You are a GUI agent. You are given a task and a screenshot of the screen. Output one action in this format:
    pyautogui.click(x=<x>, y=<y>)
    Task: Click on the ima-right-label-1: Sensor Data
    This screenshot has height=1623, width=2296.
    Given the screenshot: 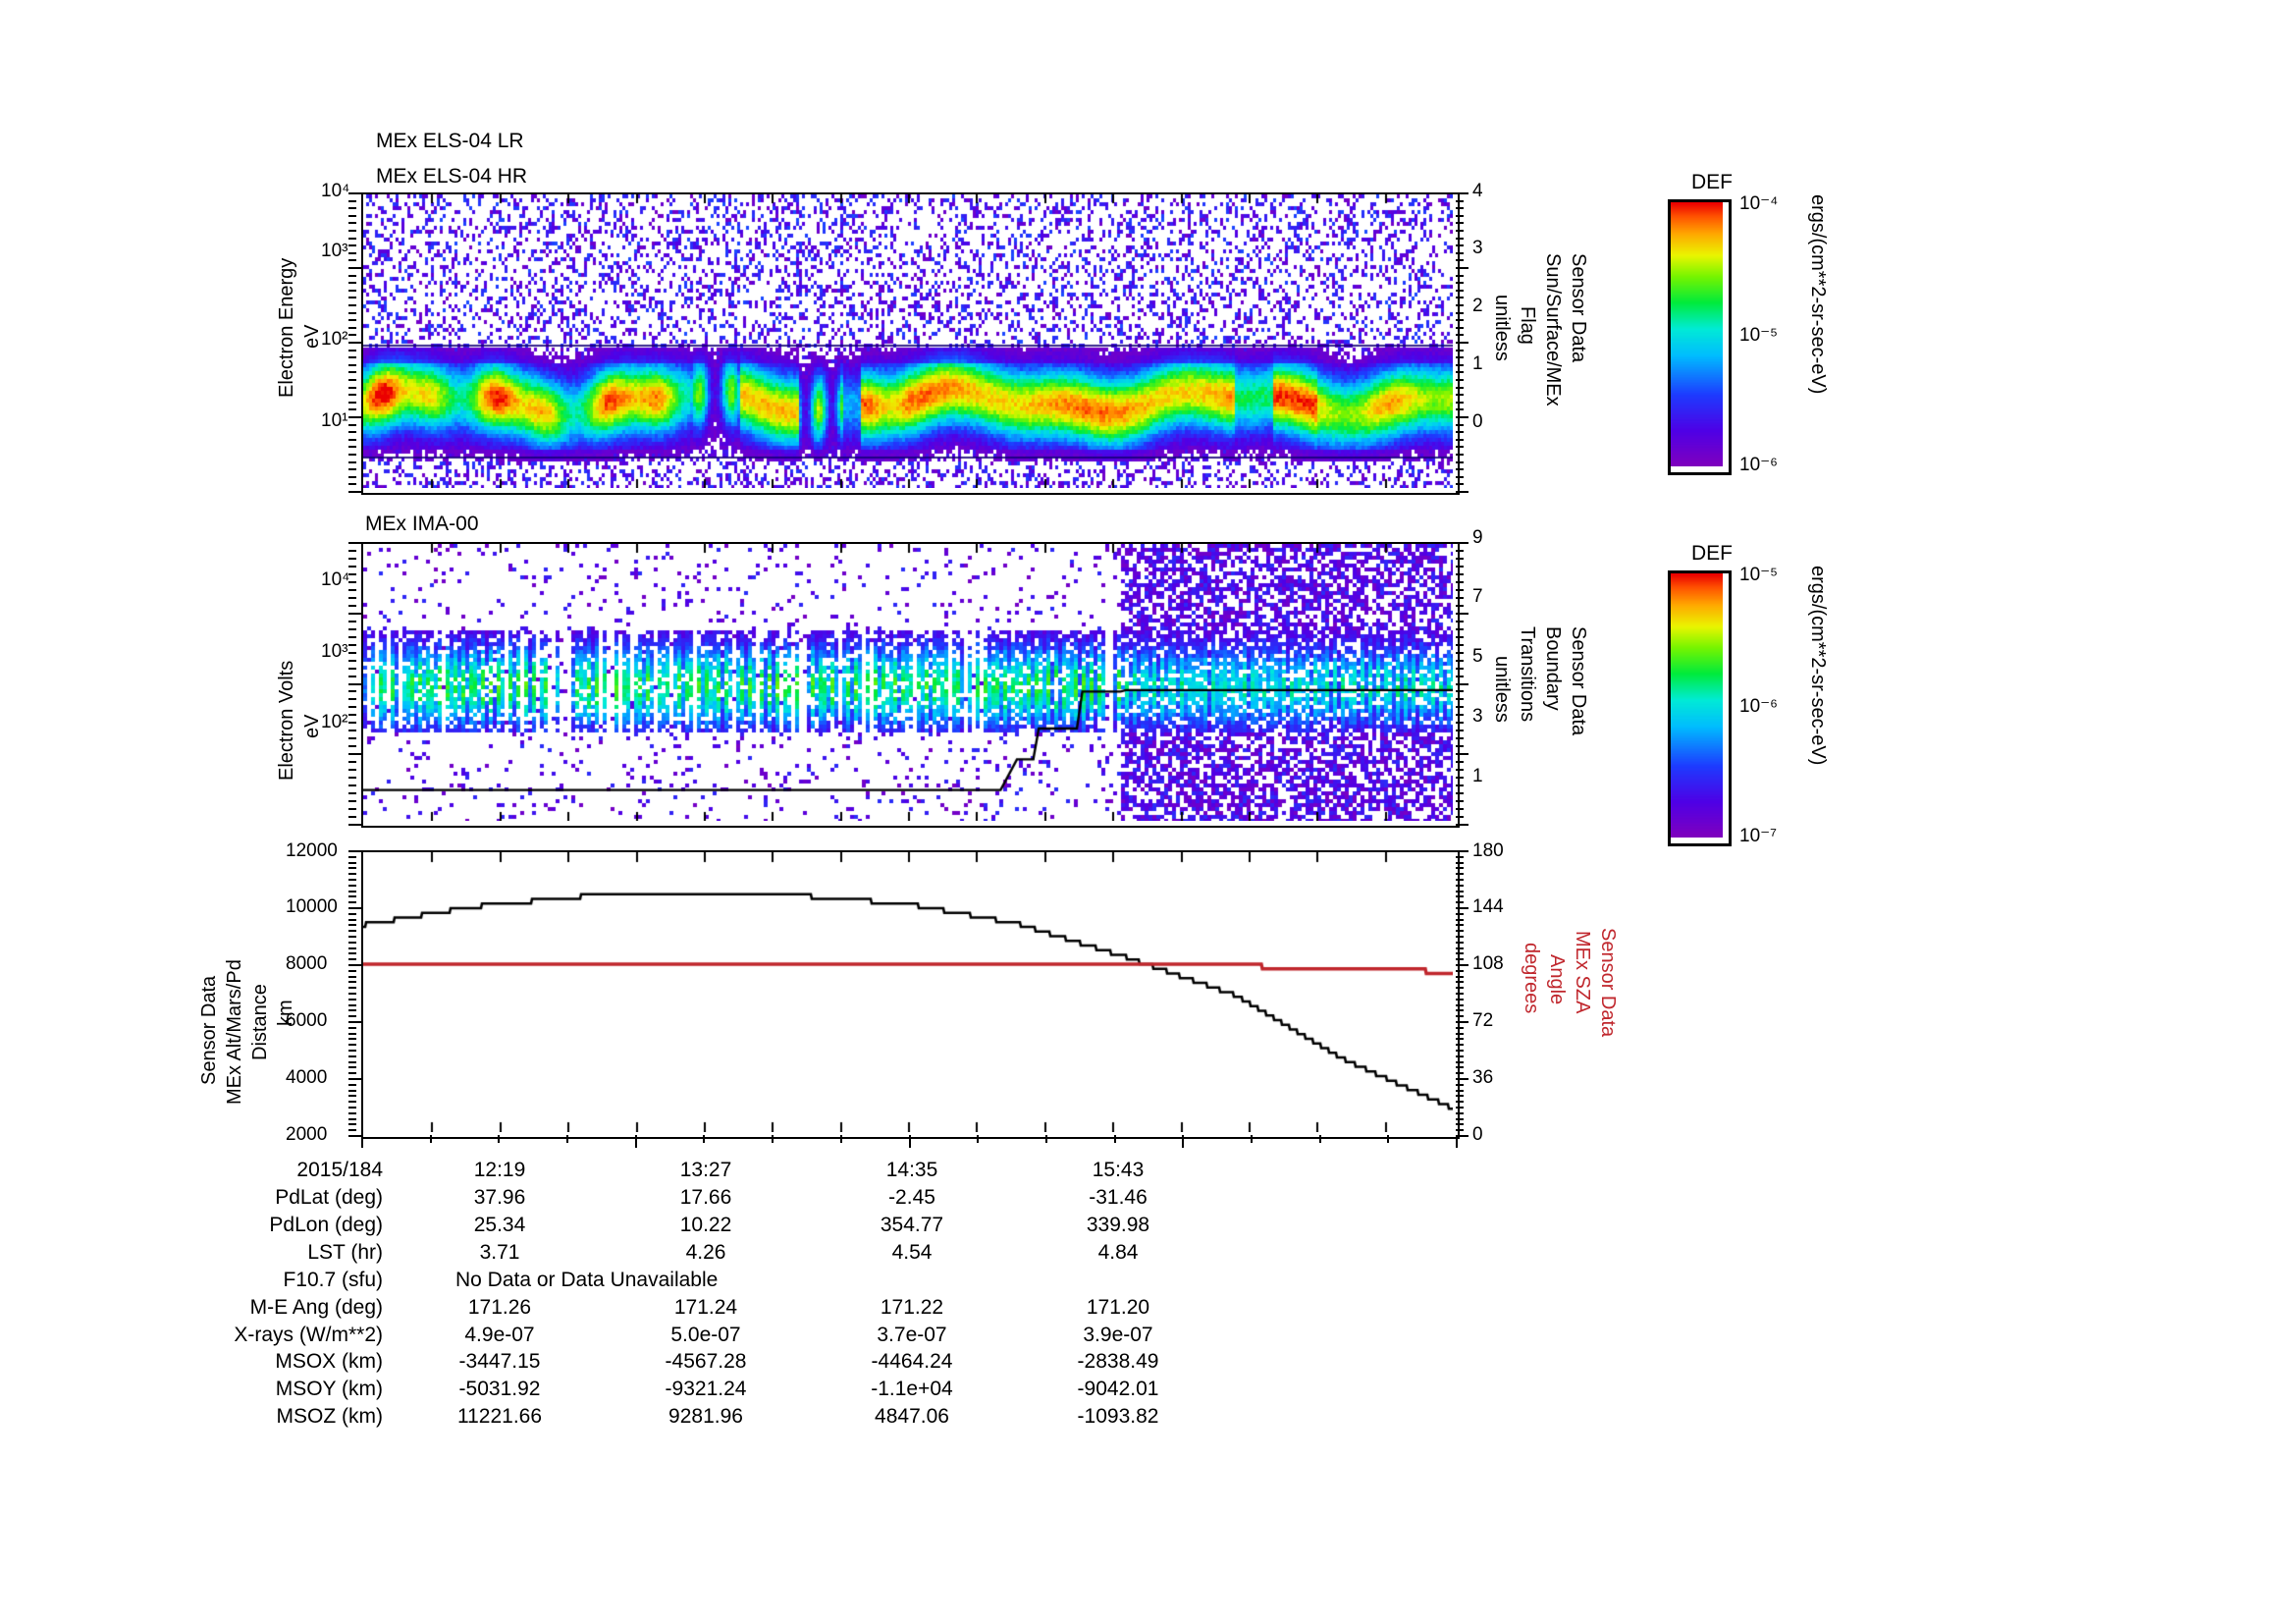 What is the action you would take?
    pyautogui.click(x=1579, y=681)
    